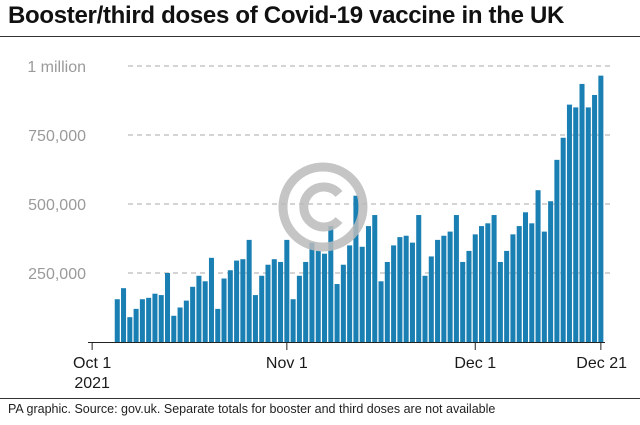 The height and width of the screenshot is (425, 640). I want to click on x-tick-label: Dec 21, so click(601, 363).